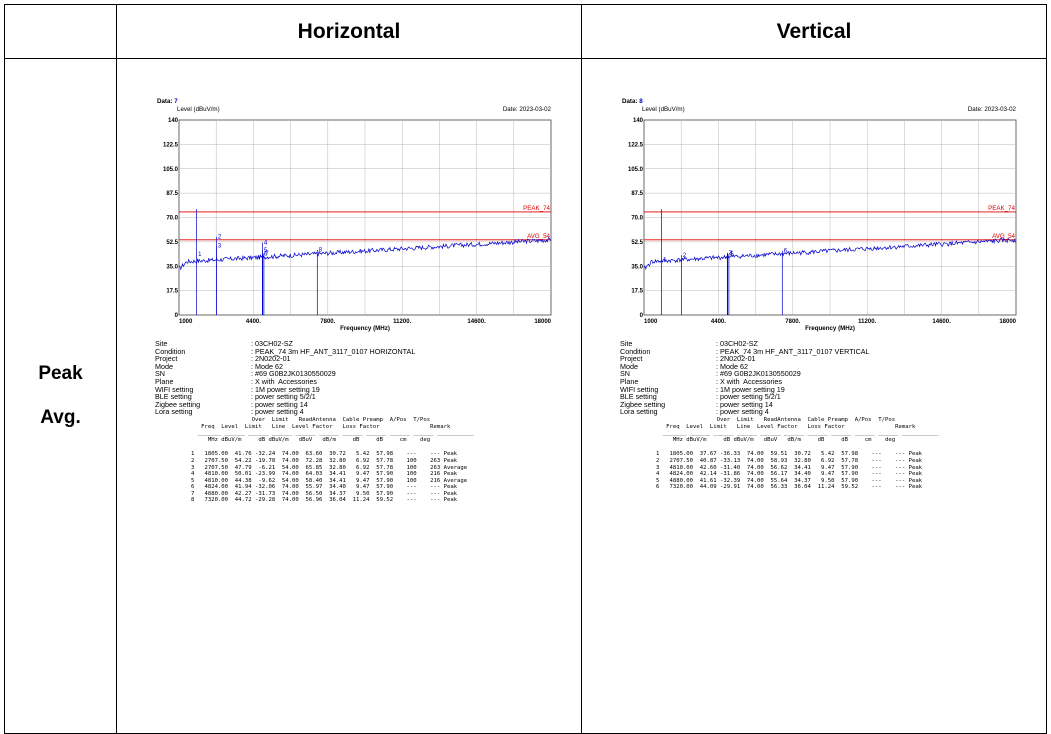 The height and width of the screenshot is (734, 1051). What do you see at coordinates (271, 359) in the screenshot?
I see `info-value: : 2N0202-01` at bounding box center [271, 359].